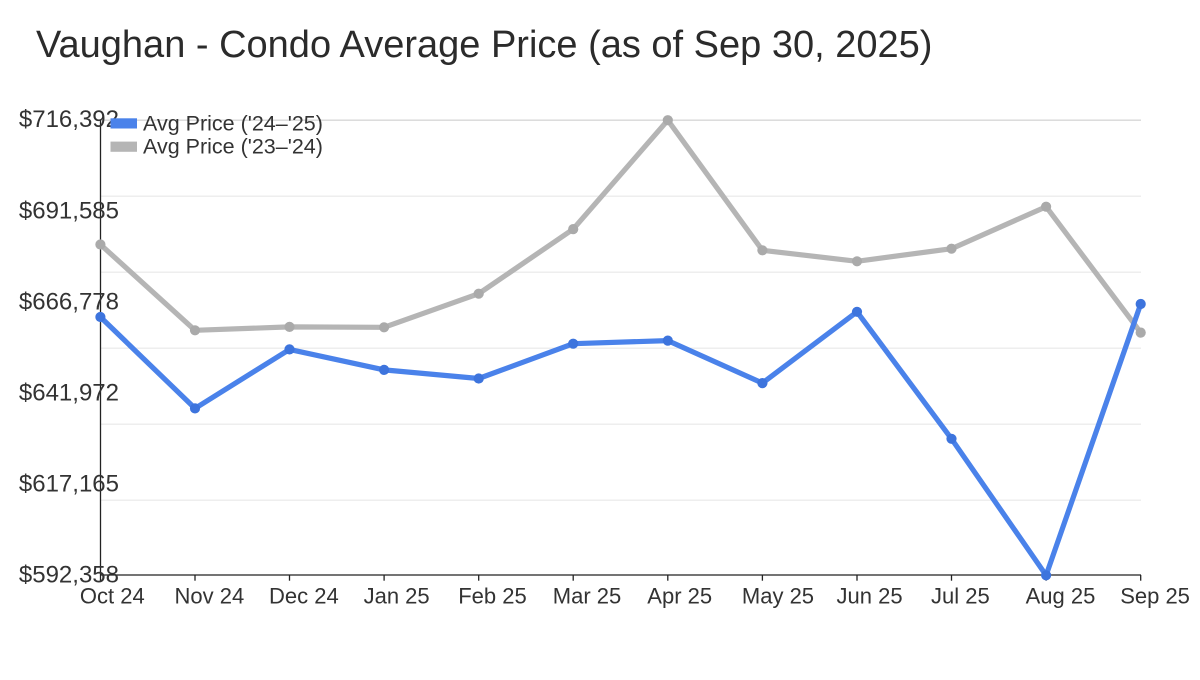 The image size is (1200, 680). Describe the element at coordinates (69, 575) in the screenshot. I see `svg-text: $592,358` at that location.